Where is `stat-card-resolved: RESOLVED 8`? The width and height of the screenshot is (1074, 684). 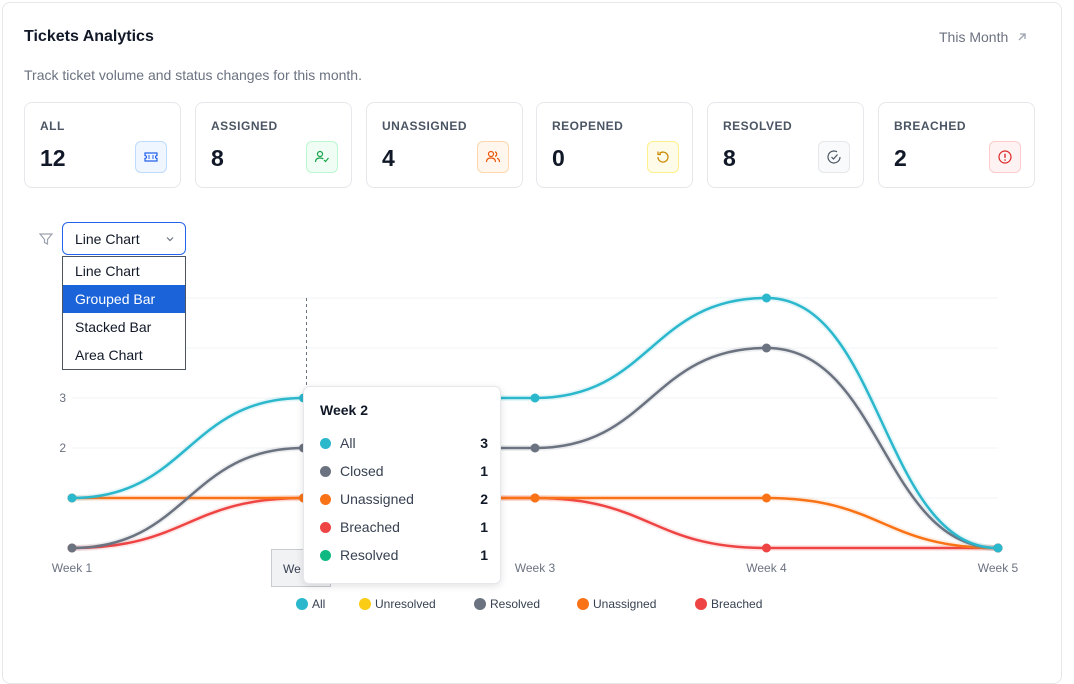 stat-card-resolved: RESOLVED 8 is located at coordinates (785, 145).